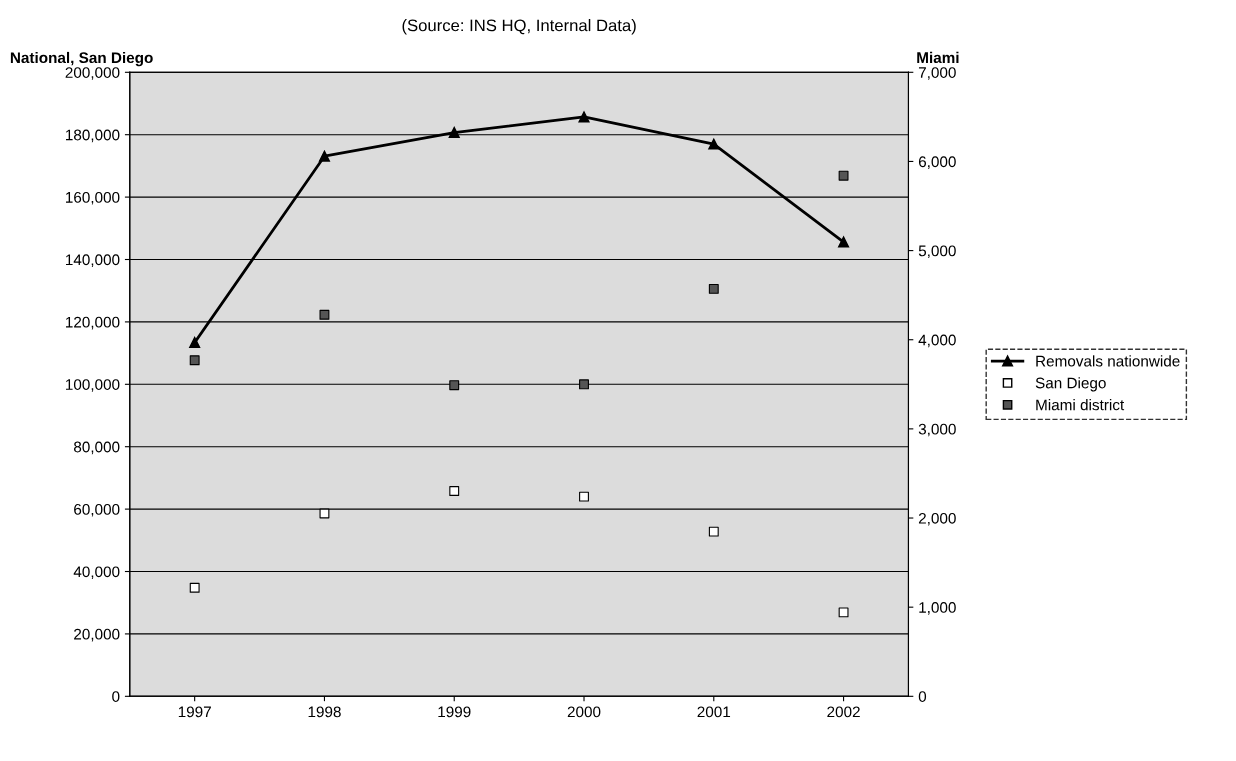 The height and width of the screenshot is (761, 1236). I want to click on y2-tick-label: 6,000, so click(937, 162).